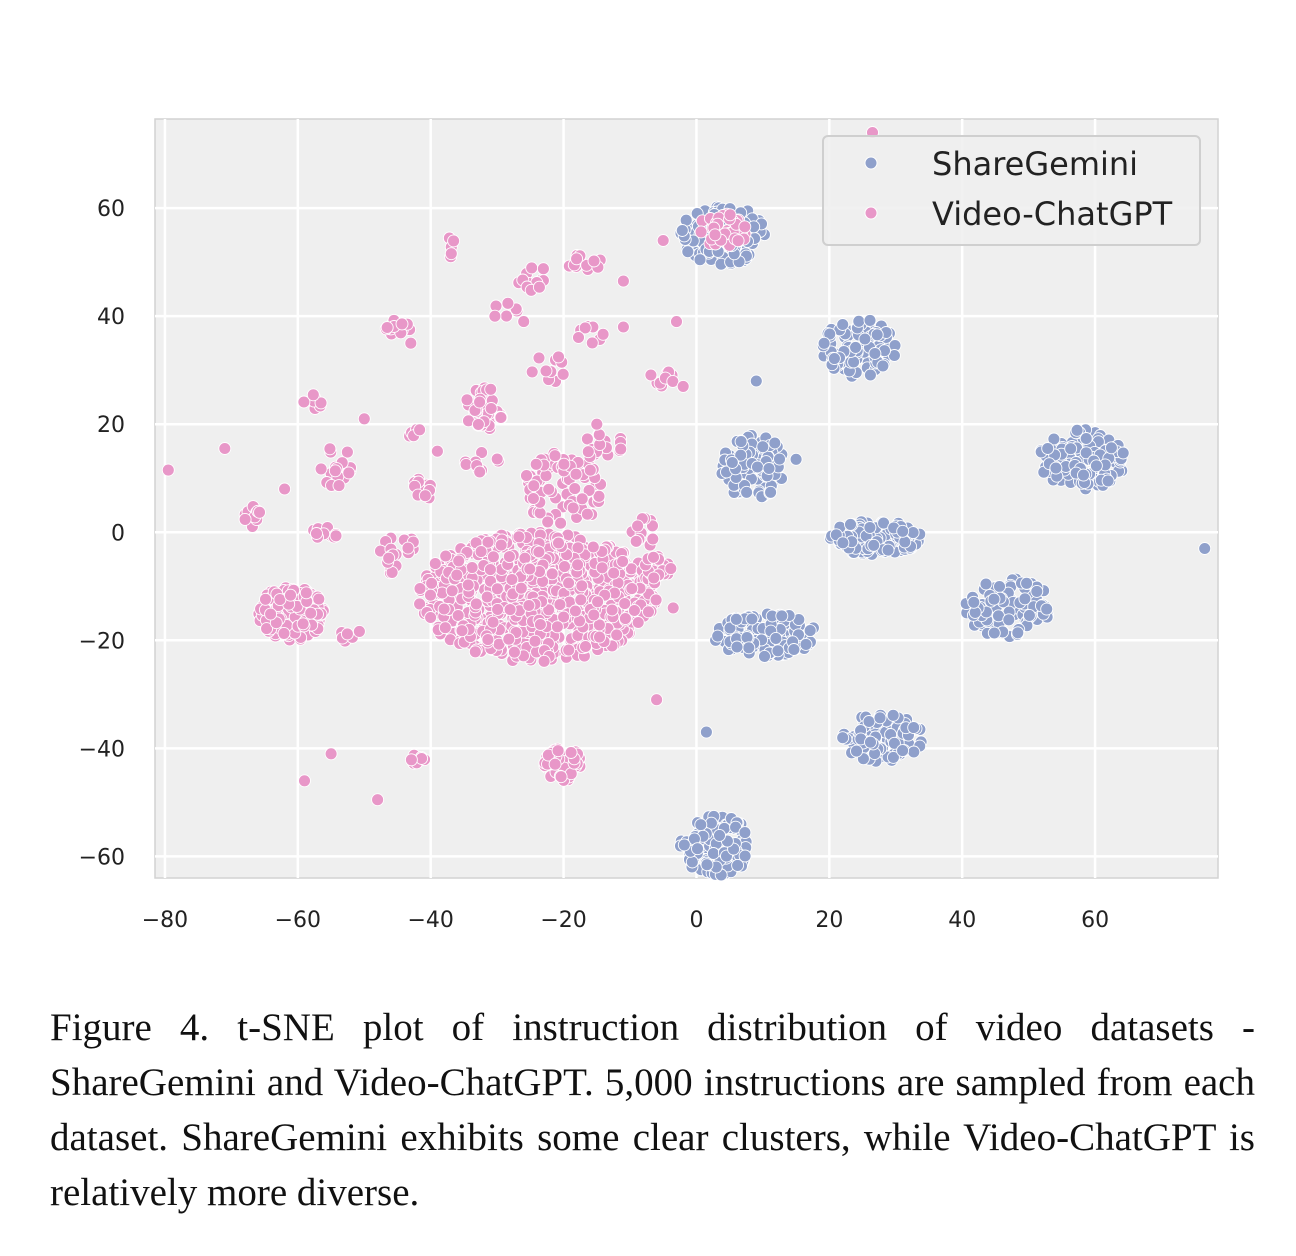 This screenshot has height=1256, width=1296. I want to click on x-tick-label: 0, so click(696, 920).